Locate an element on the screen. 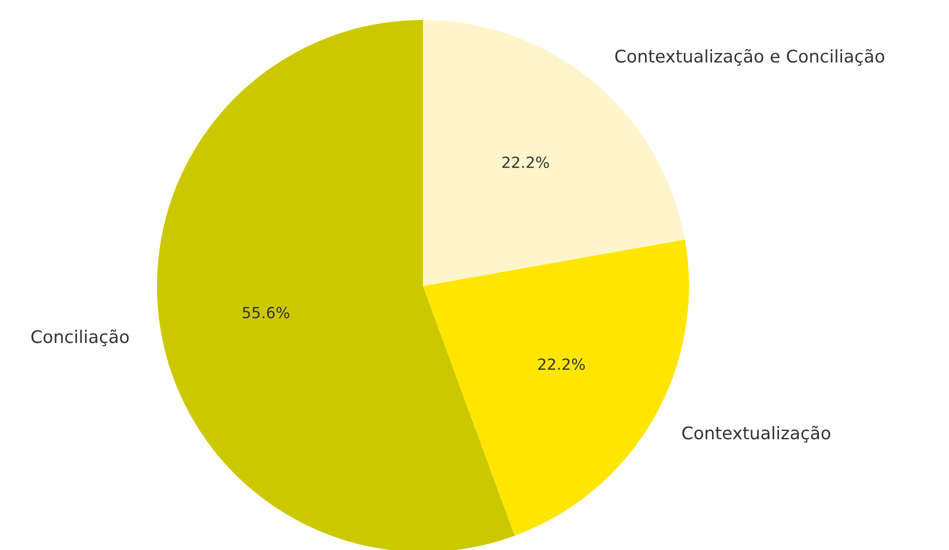 The image size is (949, 550). slice-label: Contextualização e Conciliação is located at coordinates (749, 57).